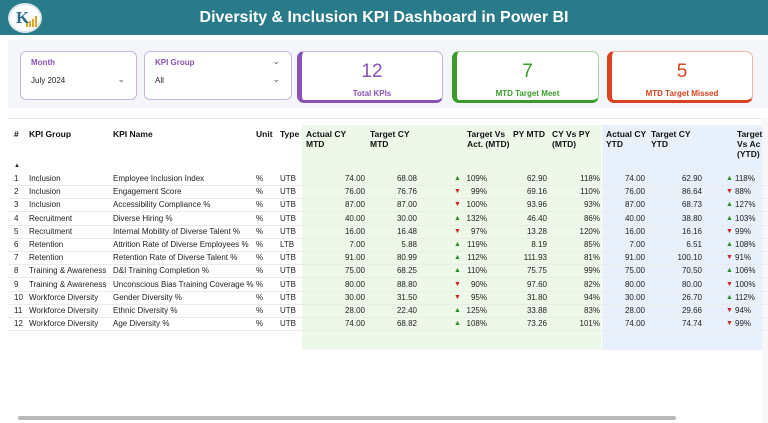 The width and height of the screenshot is (768, 423). What do you see at coordinates (536, 192) in the screenshot?
I see `table-cell-py: 69.16` at bounding box center [536, 192].